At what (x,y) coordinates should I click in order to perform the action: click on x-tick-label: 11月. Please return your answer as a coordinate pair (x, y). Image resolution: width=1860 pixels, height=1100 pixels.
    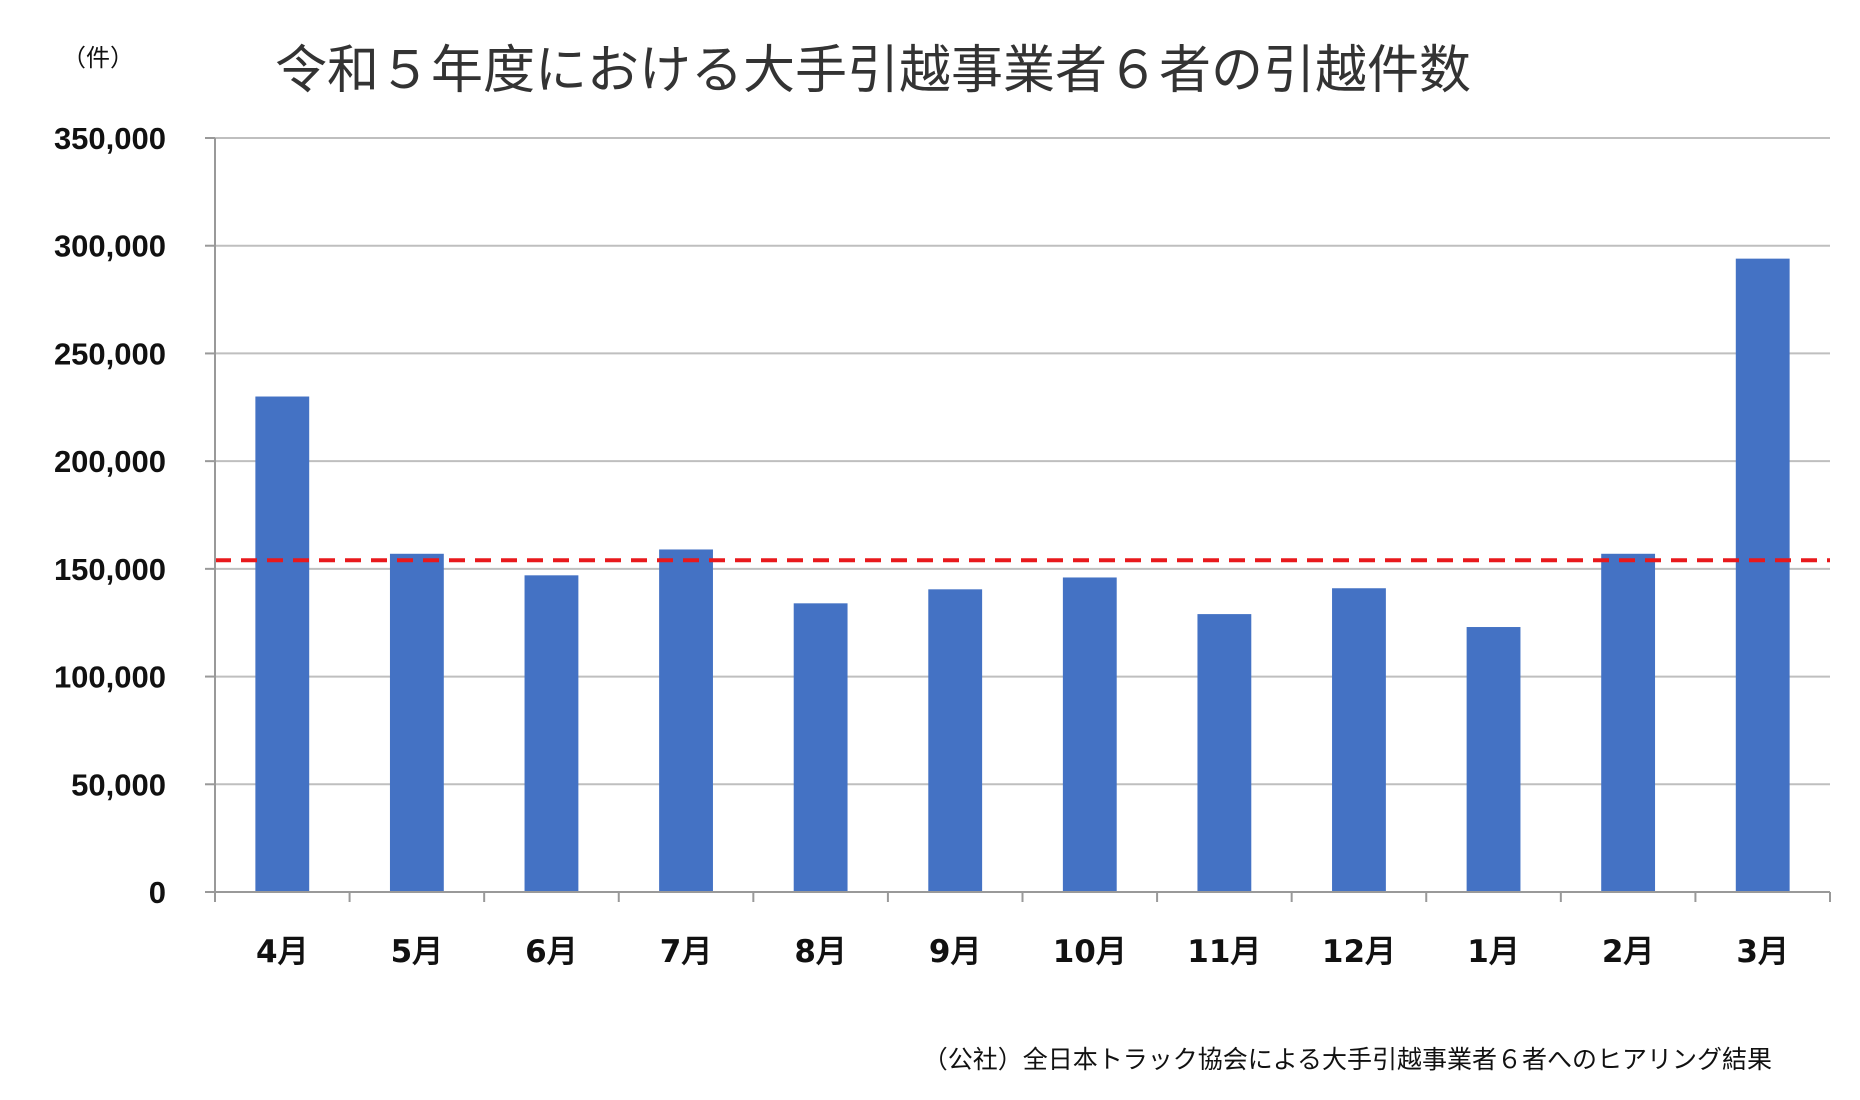
    Looking at the image, I should click on (1224, 952).